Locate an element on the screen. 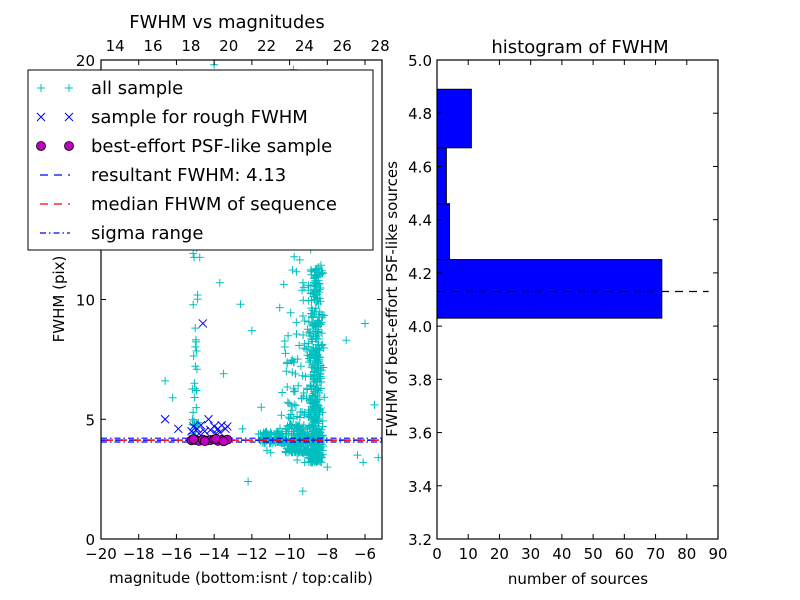 Image resolution: width=800 pixels, height=600 pixels. legend-entry: sample for rough FWHM is located at coordinates (172, 117).